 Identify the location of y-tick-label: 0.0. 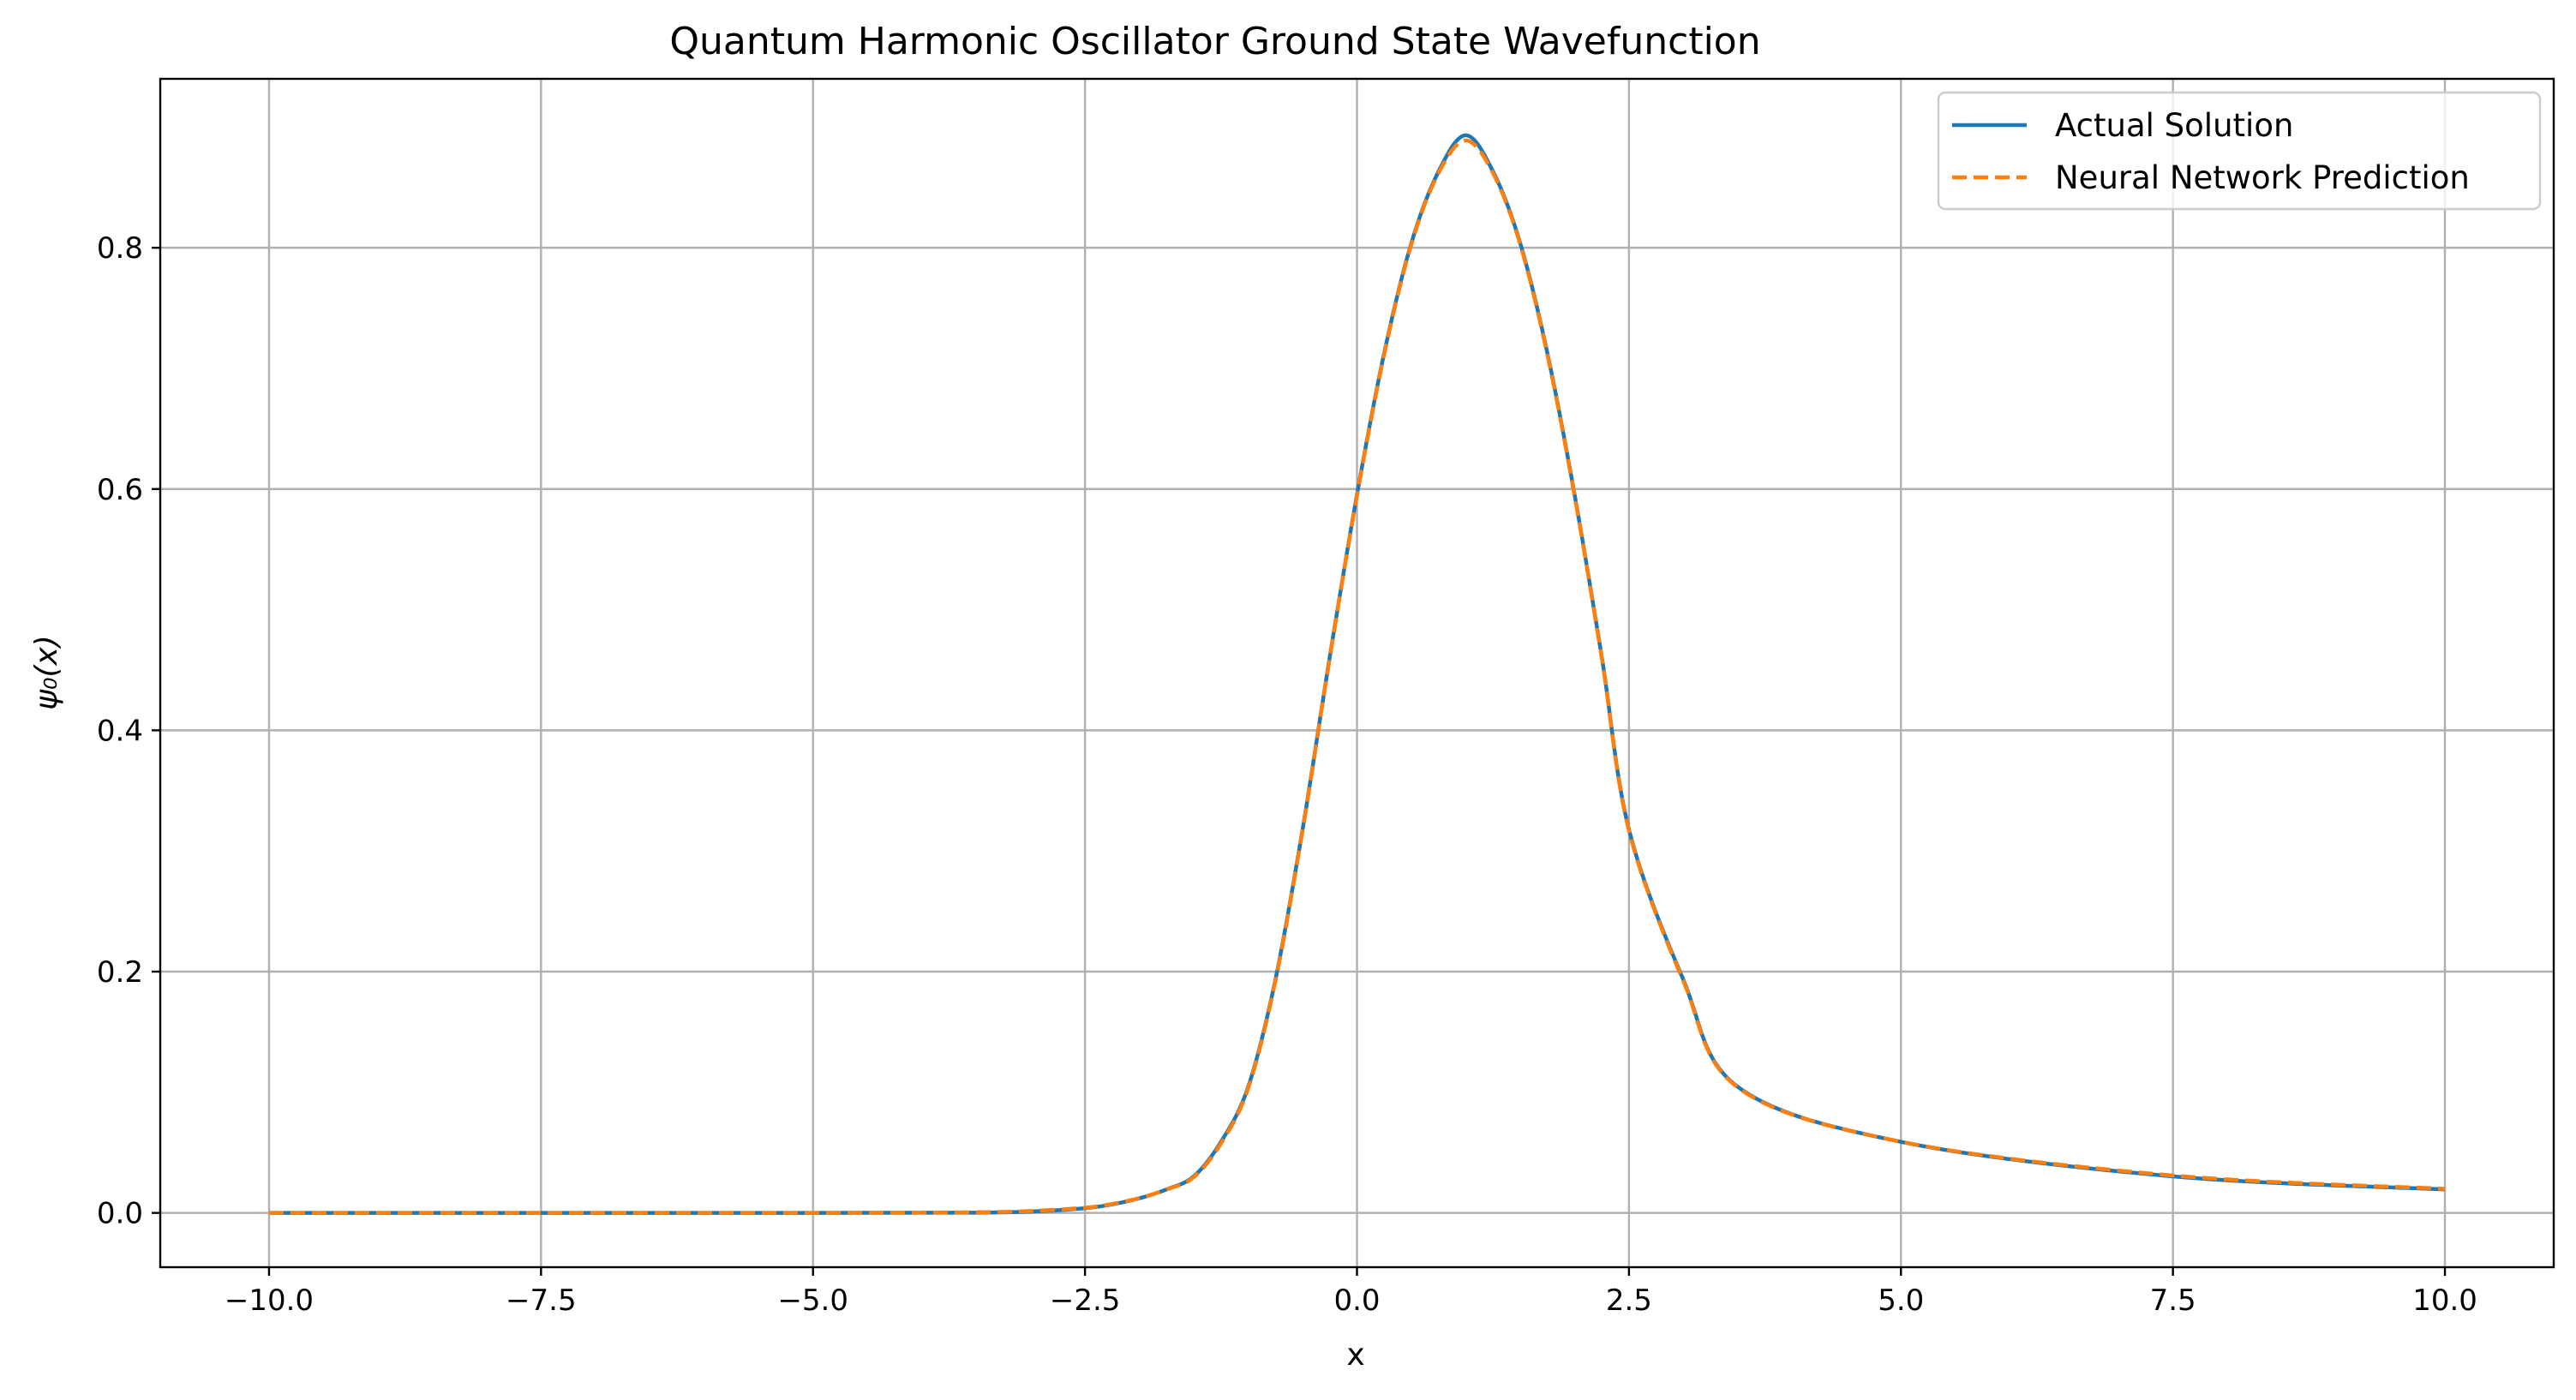
(120, 1214).